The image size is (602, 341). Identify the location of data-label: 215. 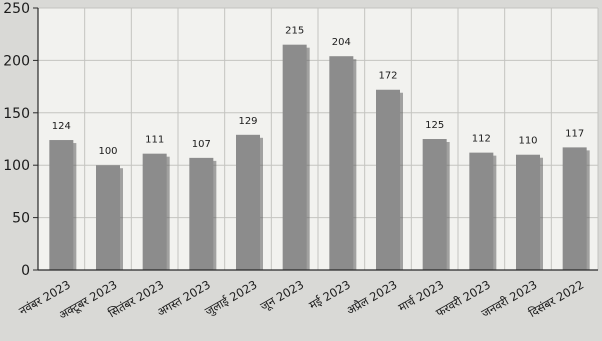
(294, 31).